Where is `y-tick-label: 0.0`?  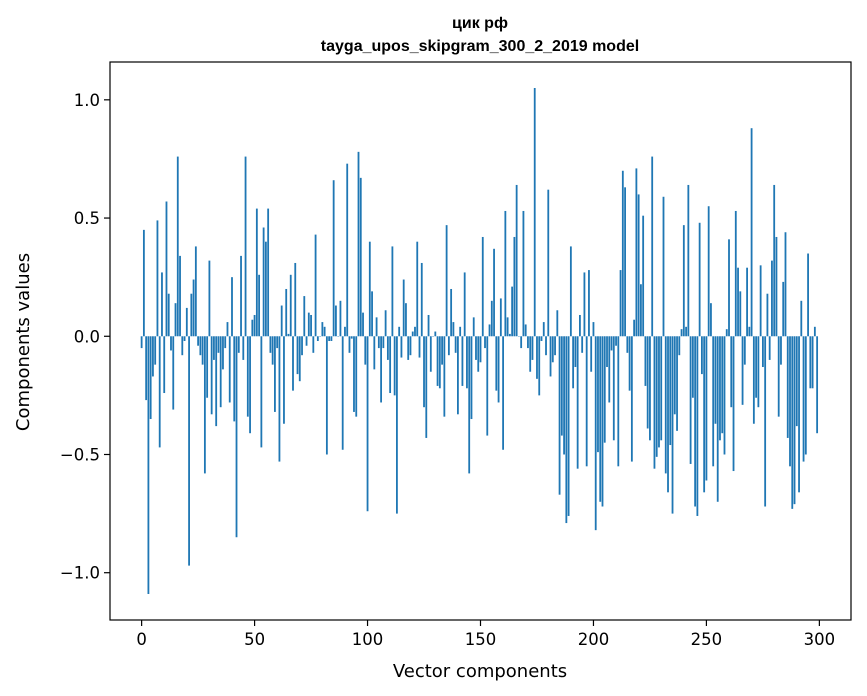
y-tick-label: 0.0 is located at coordinates (87, 336).